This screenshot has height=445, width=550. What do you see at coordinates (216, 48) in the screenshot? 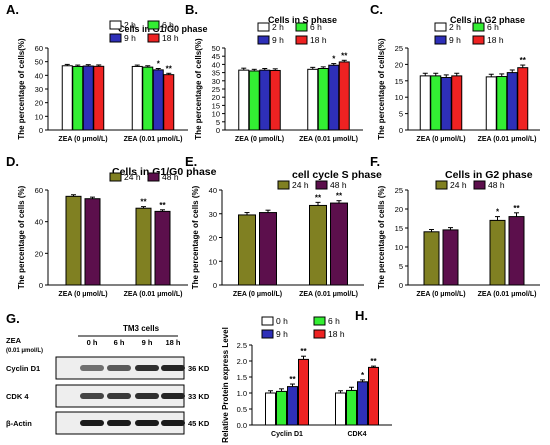
I see `y-tick-label: 50` at bounding box center [216, 48].